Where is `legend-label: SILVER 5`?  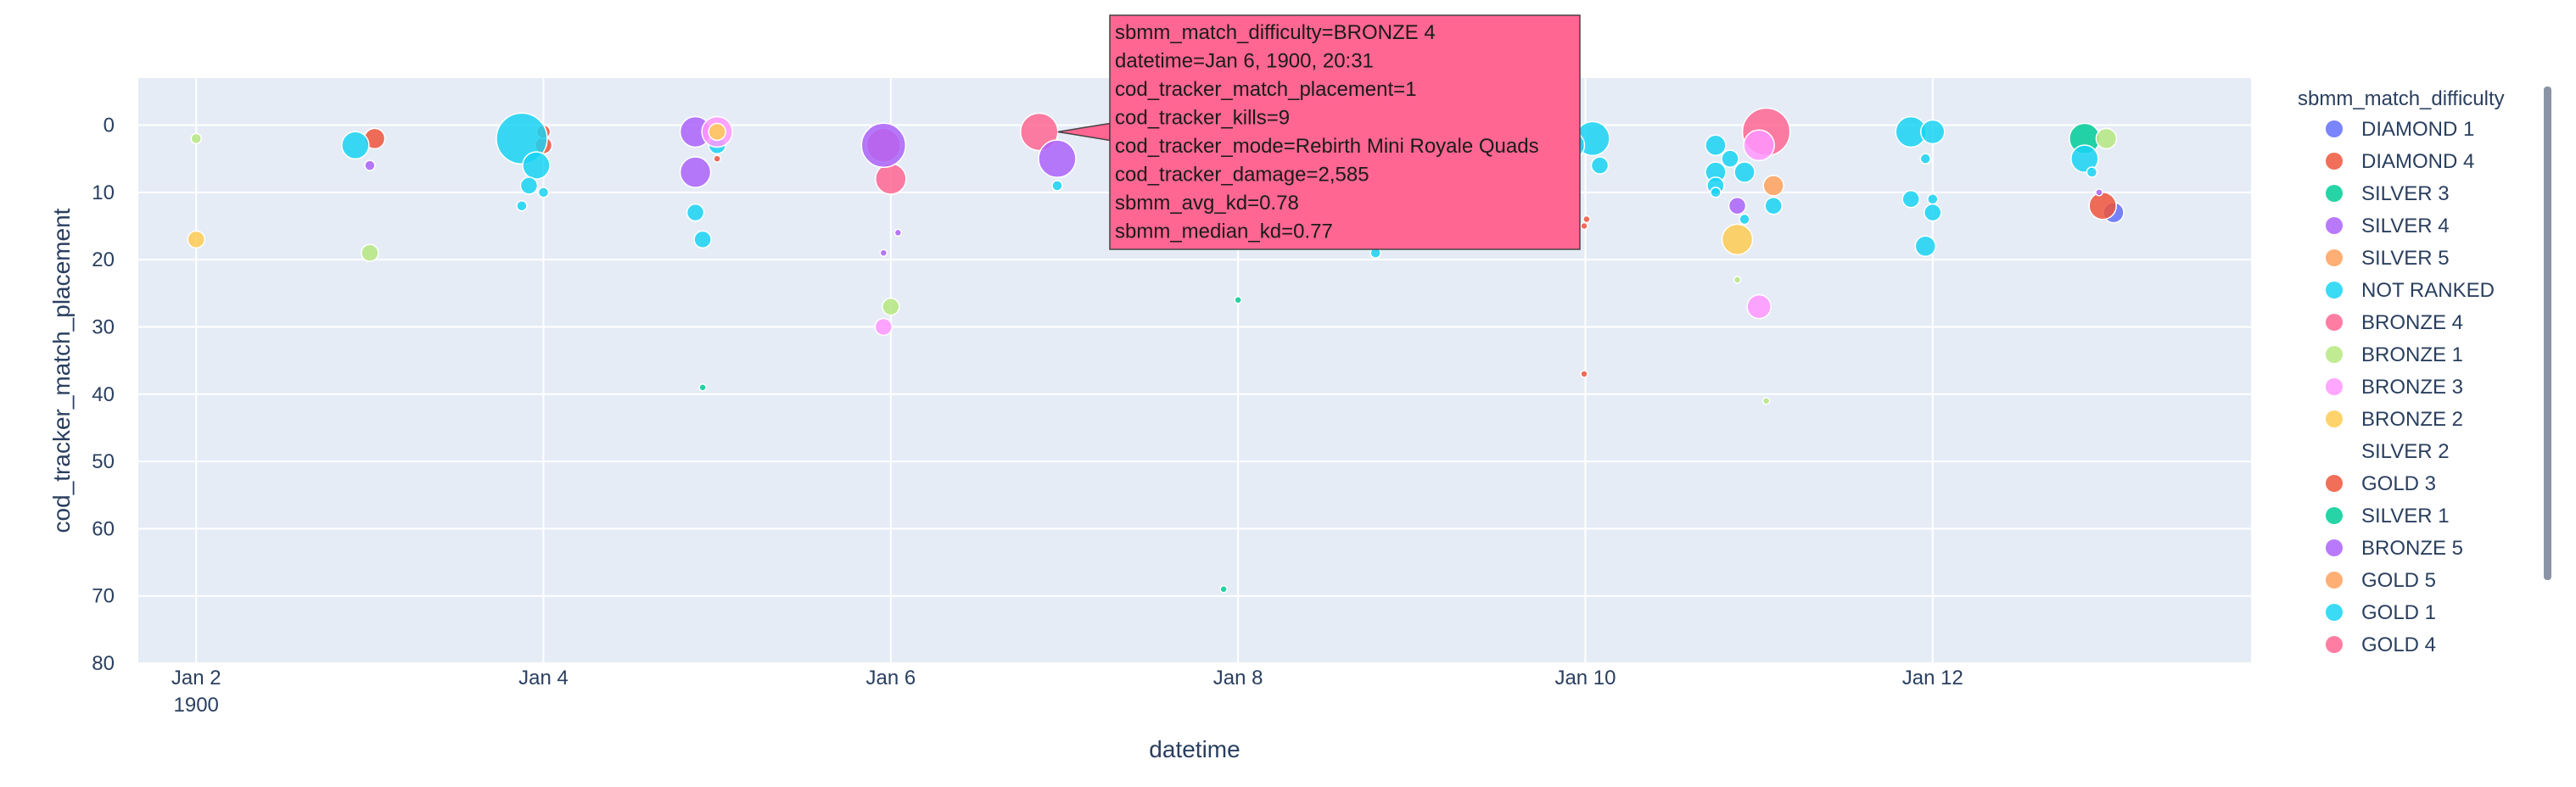
legend-label: SILVER 5 is located at coordinates (2405, 258).